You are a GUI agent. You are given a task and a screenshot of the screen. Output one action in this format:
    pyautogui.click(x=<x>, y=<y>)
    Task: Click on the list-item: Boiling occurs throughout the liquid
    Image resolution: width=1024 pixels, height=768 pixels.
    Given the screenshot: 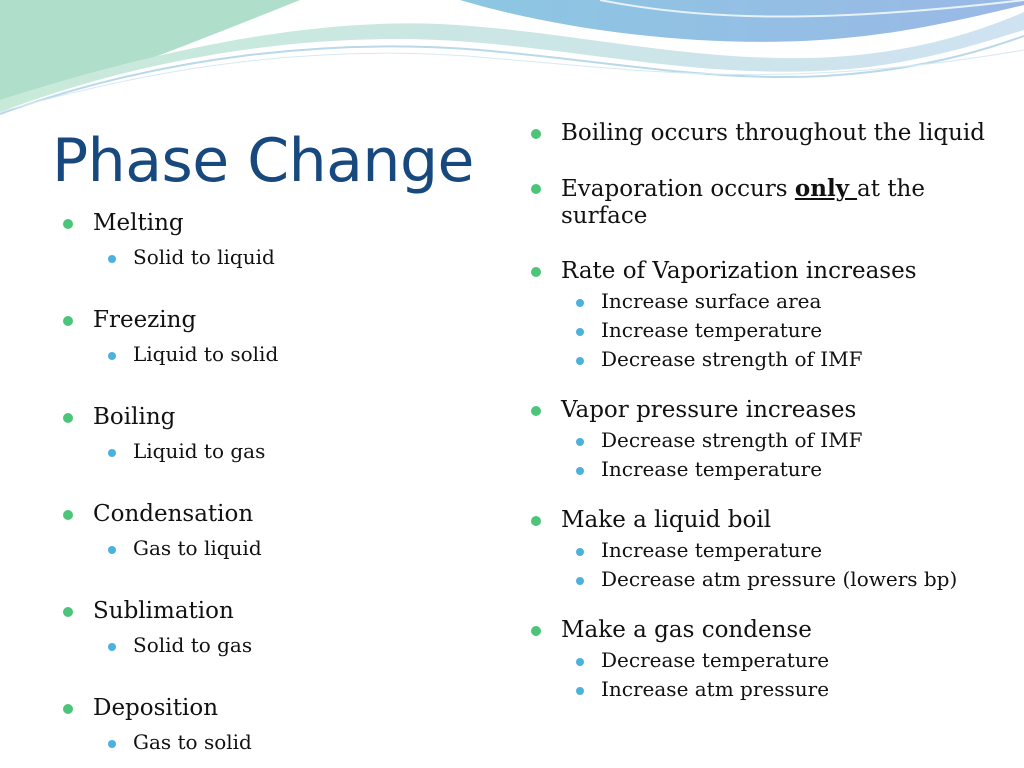 What is the action you would take?
    pyautogui.click(x=765, y=133)
    